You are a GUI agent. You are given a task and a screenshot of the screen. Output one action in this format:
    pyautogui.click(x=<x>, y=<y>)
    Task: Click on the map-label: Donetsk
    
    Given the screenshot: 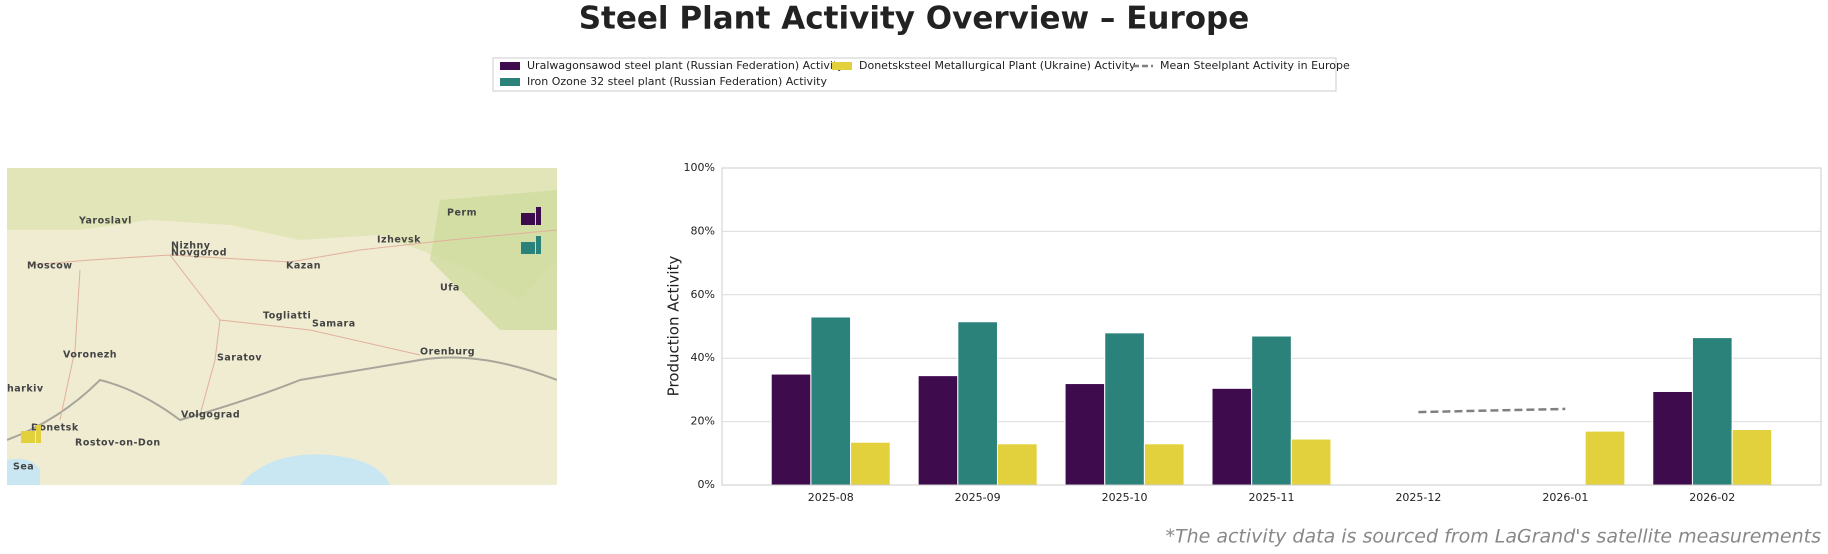 What is the action you would take?
    pyautogui.click(x=55, y=428)
    